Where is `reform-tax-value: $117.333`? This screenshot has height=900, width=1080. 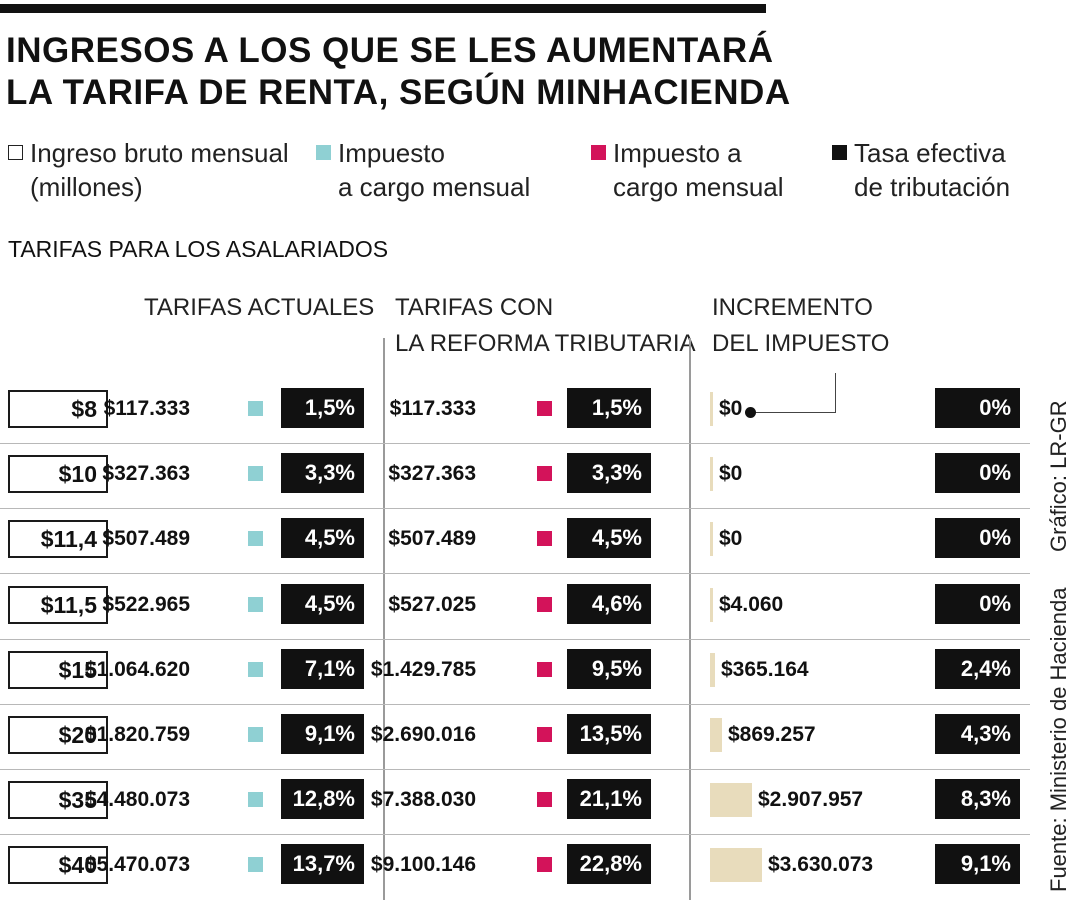 reform-tax-value: $117.333 is located at coordinates (432, 408).